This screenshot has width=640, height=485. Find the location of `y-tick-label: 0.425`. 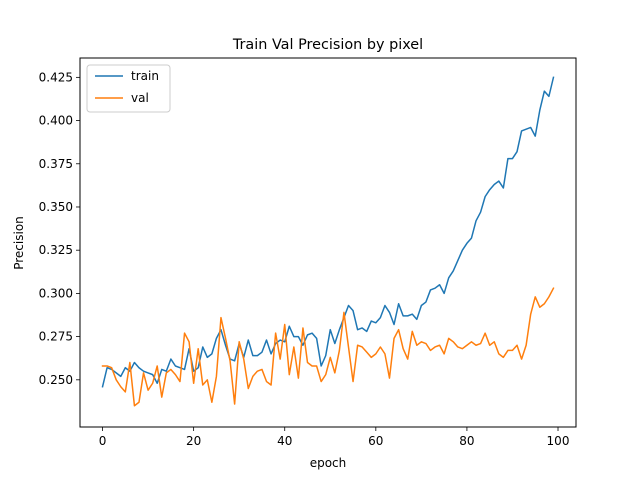

y-tick-label: 0.425 is located at coordinates (56, 77).